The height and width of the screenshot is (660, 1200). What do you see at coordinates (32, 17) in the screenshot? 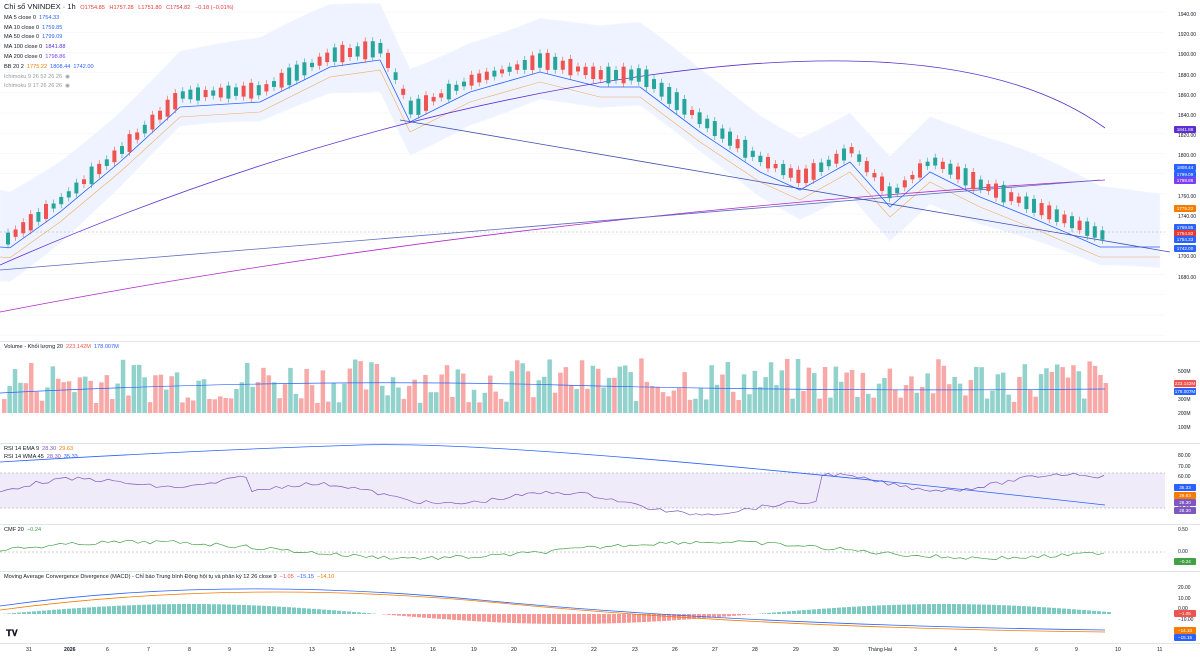
I see `legend-ma5: MA 5 close 0 1754.33` at bounding box center [32, 17].